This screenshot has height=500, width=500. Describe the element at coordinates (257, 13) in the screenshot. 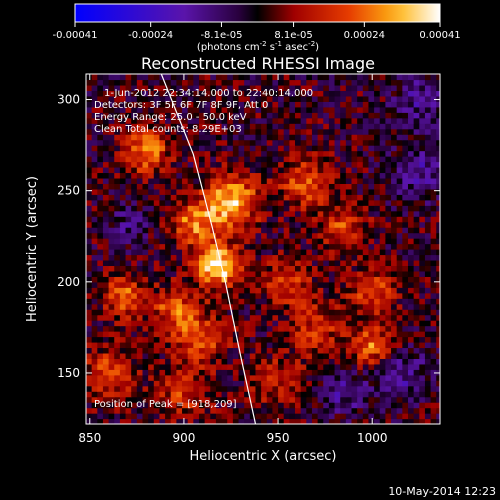

I see `colorbar-strip` at that location.